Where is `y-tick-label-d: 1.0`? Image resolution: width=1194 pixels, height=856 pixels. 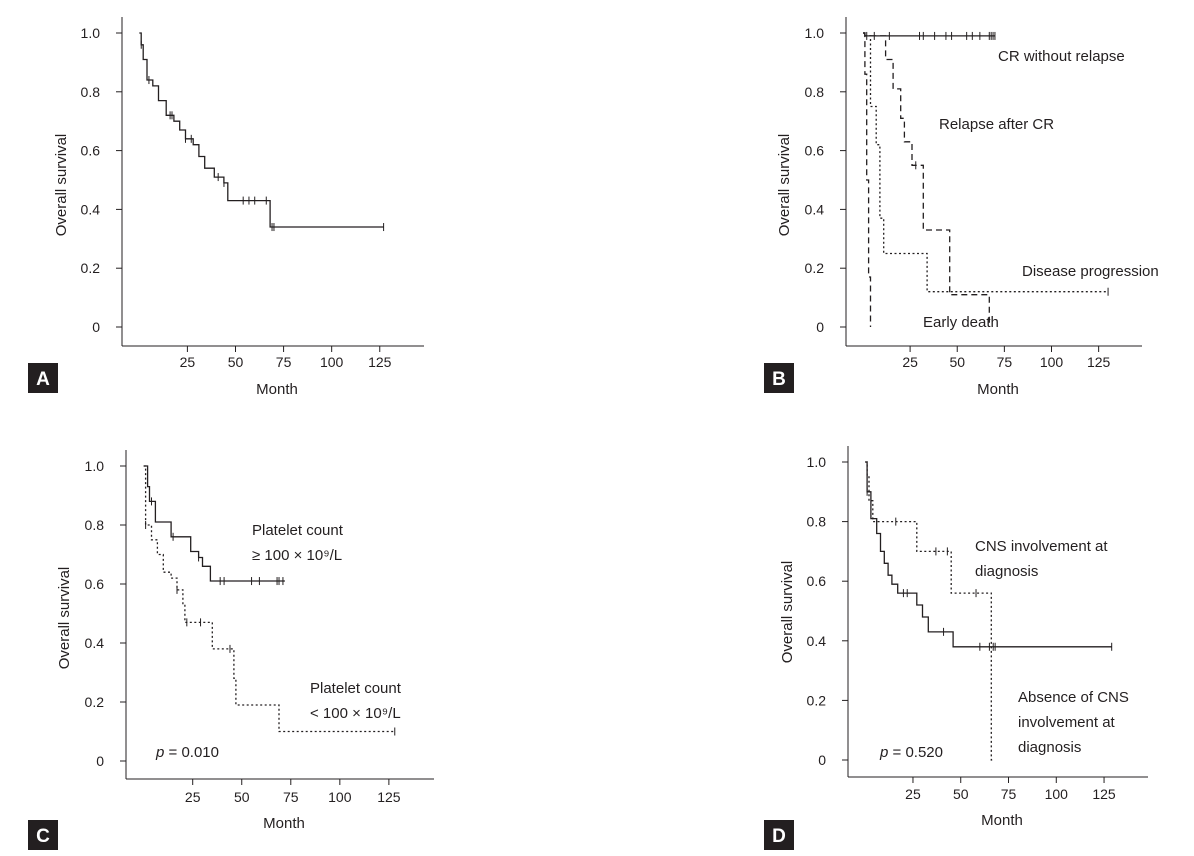 y-tick-label-d: 1.0 is located at coordinates (817, 462).